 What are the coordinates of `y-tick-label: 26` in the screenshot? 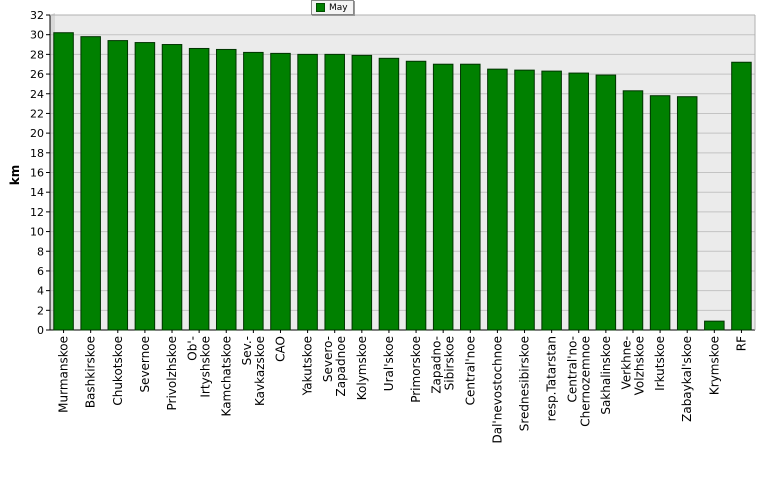 It's located at (37, 74).